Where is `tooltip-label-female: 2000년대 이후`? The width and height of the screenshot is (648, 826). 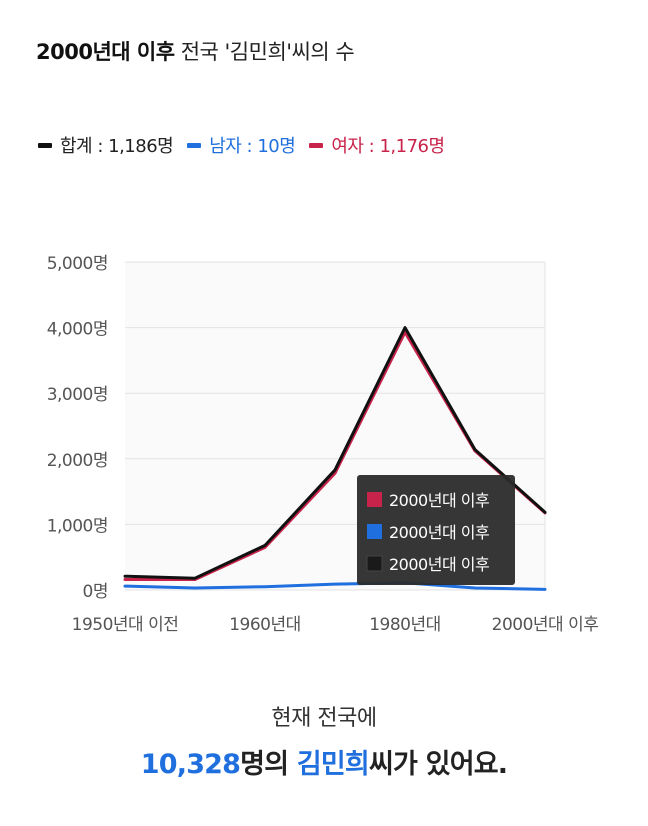 tooltip-label-female: 2000년대 이후 is located at coordinates (439, 500).